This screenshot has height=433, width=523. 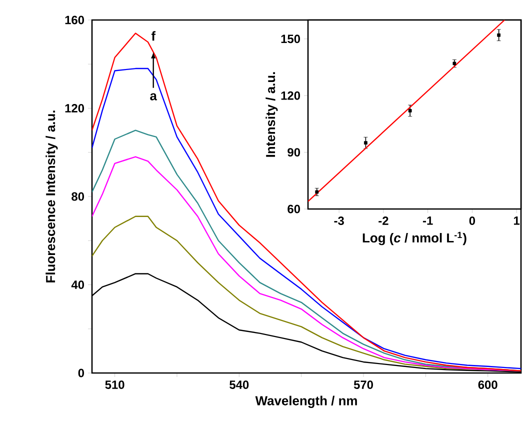 I want to click on y-tick-label: 90, so click(x=294, y=152).